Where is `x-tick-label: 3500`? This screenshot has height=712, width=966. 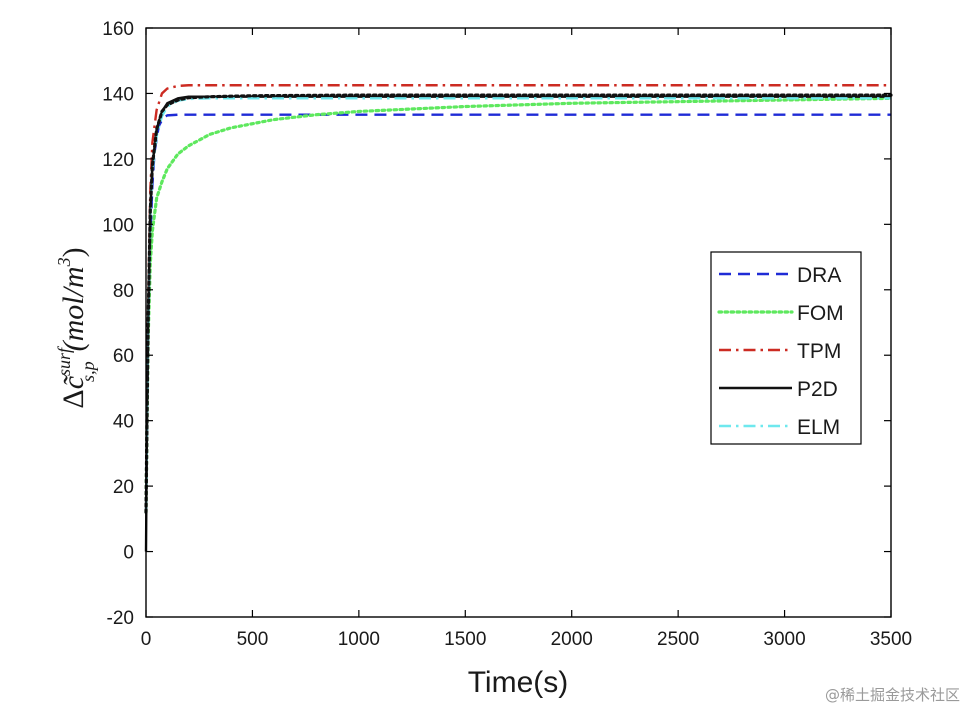
x-tick-label: 3500 is located at coordinates (891, 639).